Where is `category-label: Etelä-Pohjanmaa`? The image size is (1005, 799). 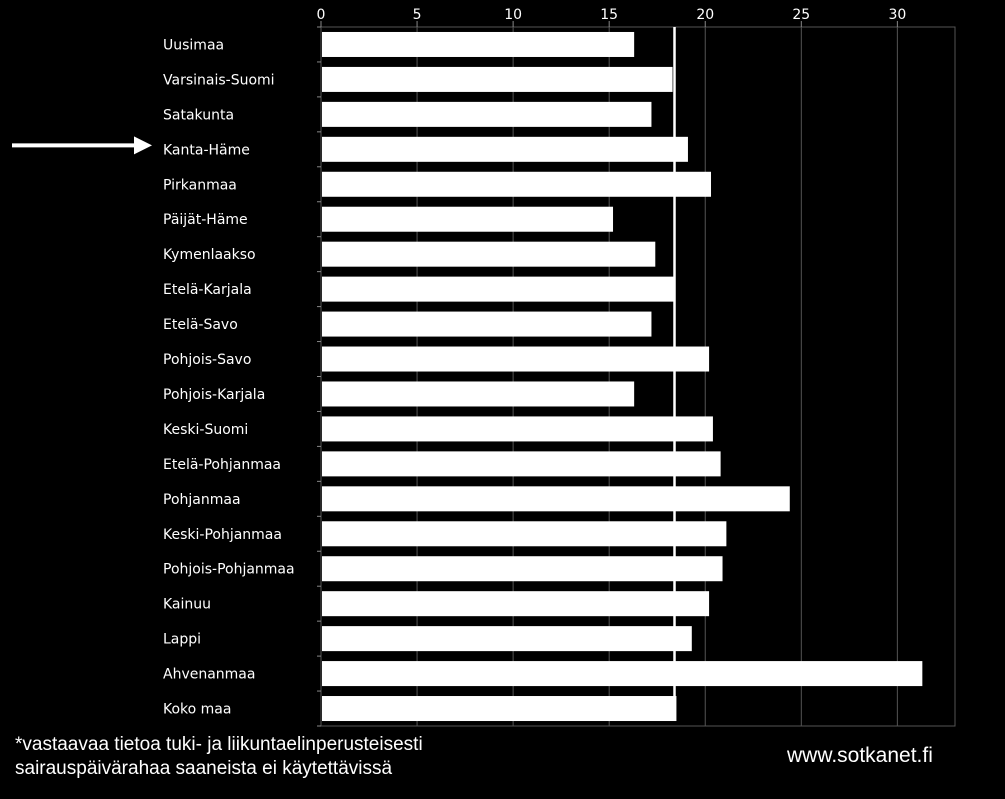
category-label: Etelä-Pohjanmaa is located at coordinates (222, 465).